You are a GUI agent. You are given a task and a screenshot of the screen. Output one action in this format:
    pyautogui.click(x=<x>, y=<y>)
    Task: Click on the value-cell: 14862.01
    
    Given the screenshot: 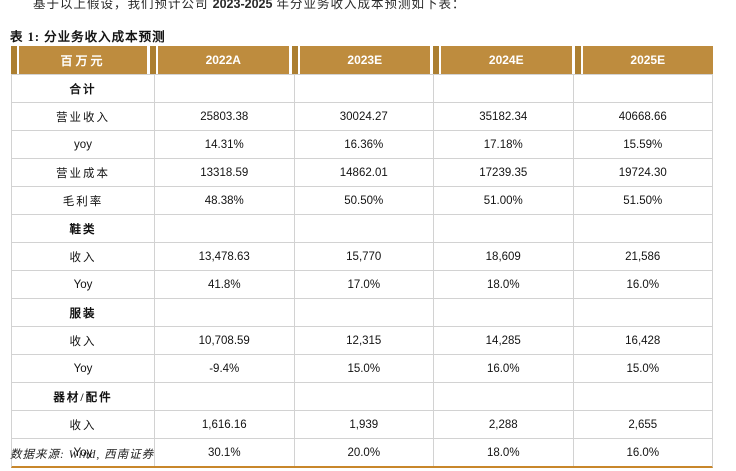 What is the action you would take?
    pyautogui.click(x=364, y=172)
    